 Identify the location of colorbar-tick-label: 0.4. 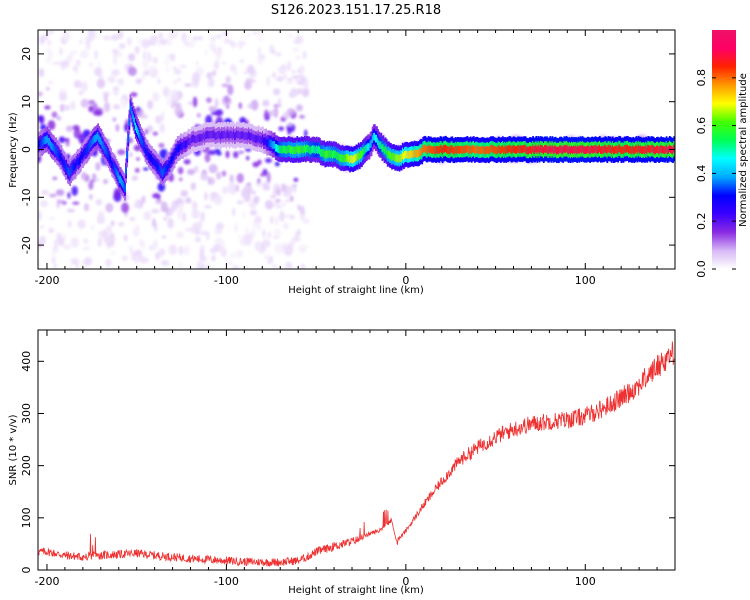
(701, 174).